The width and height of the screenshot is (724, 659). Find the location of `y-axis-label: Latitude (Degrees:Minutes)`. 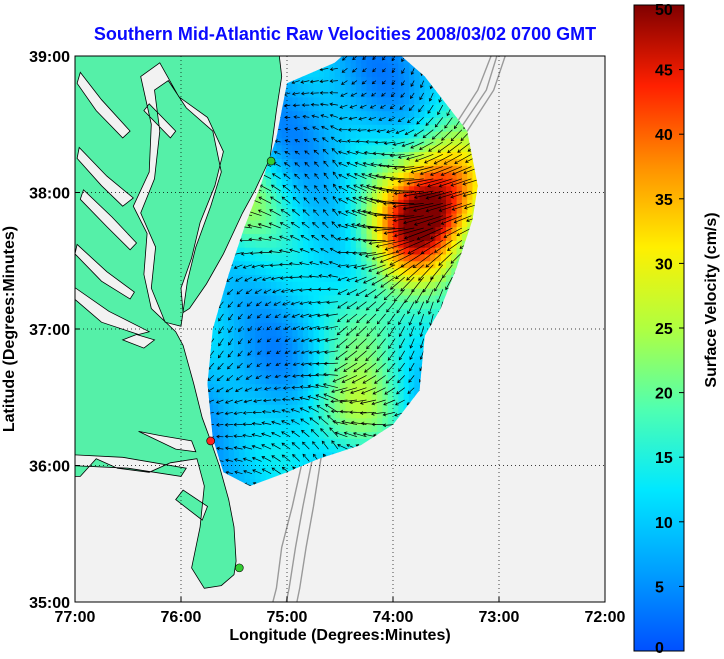

y-axis-label: Latitude (Degrees:Minutes) is located at coordinates (9, 329).